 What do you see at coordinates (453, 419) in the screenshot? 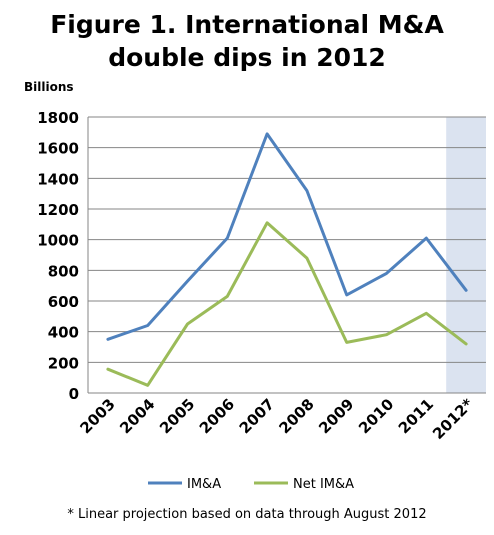
I see `x-tick-label: 2012*` at bounding box center [453, 419].